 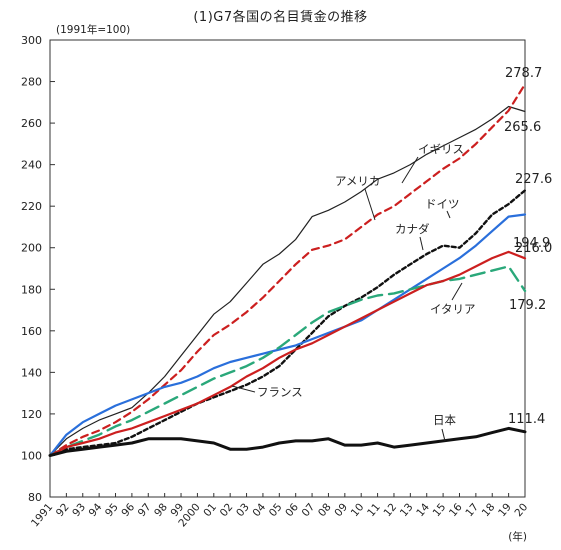 I want to click on x-tick-label: 14, so click(x=423, y=510).